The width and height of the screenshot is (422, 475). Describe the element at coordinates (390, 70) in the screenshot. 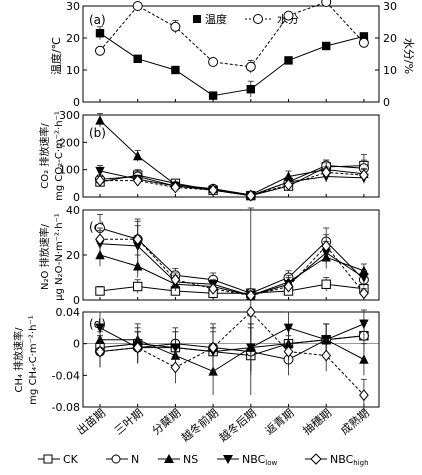

I see `panel-a-y2tick-label: 10` at that location.